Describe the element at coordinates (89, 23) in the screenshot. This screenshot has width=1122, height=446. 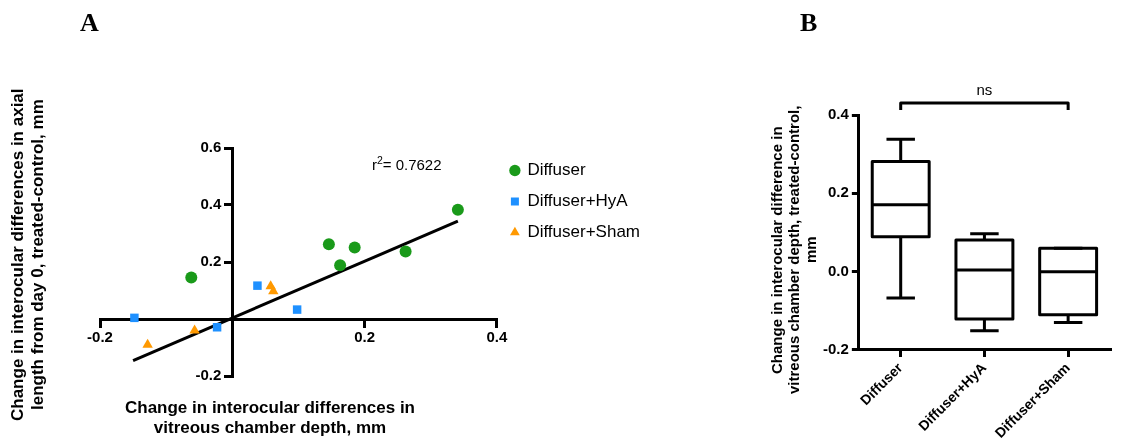
I see `chart-title: A` at that location.